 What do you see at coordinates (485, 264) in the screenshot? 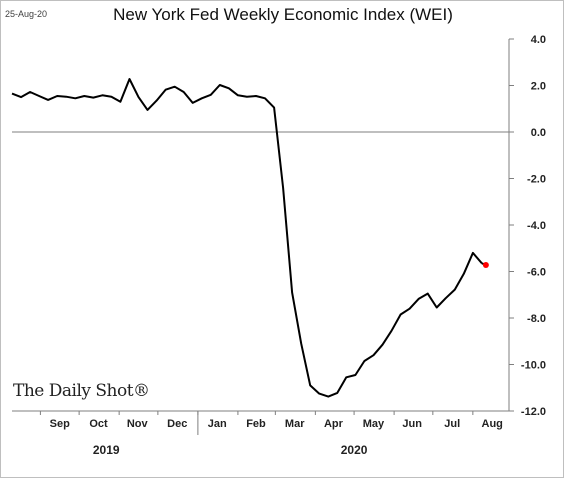
I see `last-point-marker` at bounding box center [485, 264].